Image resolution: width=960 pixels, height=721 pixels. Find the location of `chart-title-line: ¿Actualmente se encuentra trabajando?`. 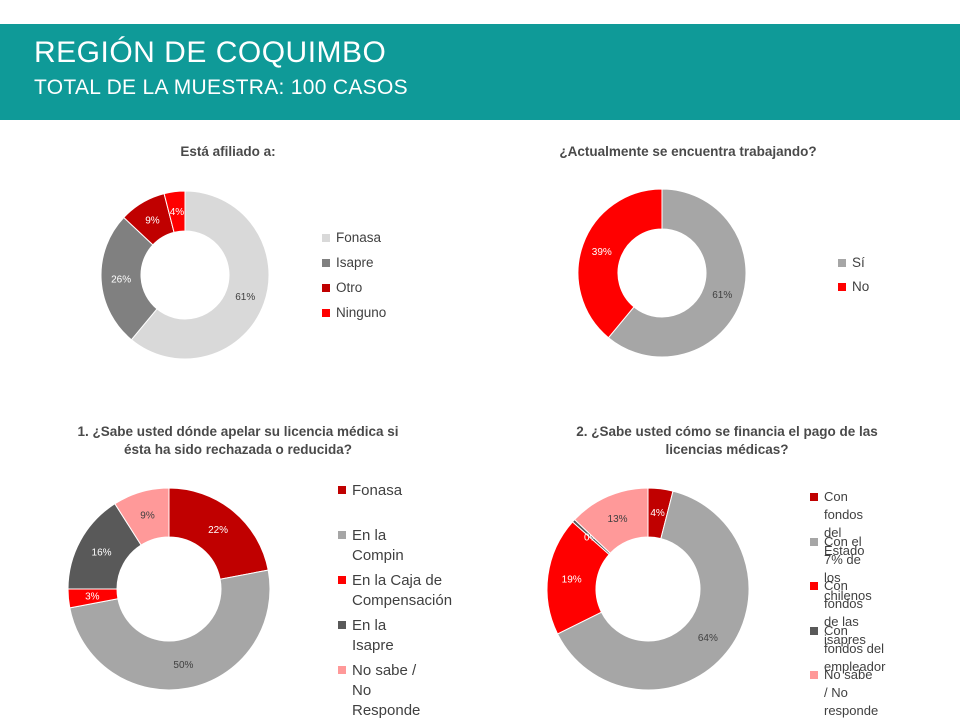

chart-title-line: ¿Actualmente se encuentra trabajando? is located at coordinates (688, 151).